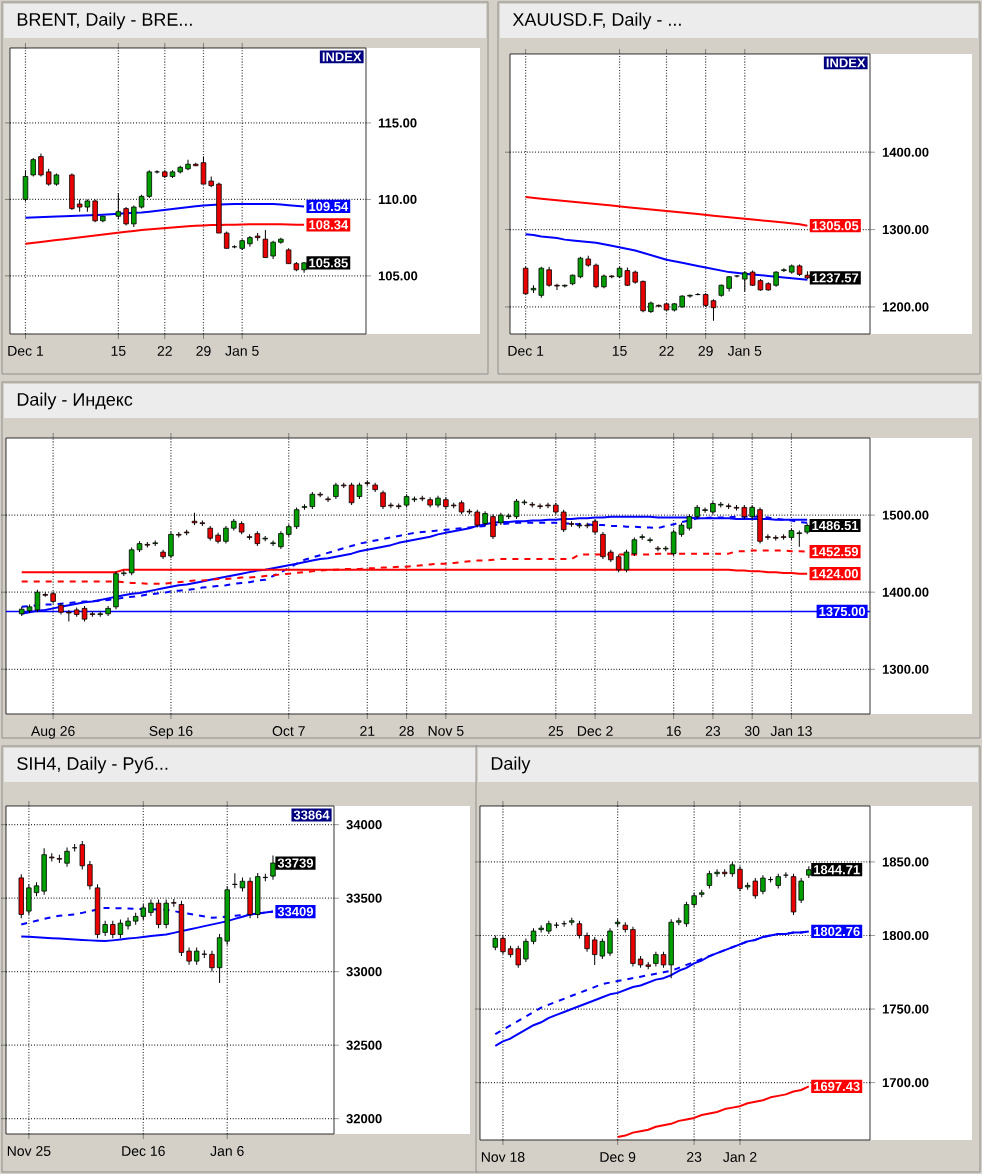  What do you see at coordinates (511, 765) in the screenshot?
I see `chart-title: Daily` at bounding box center [511, 765].